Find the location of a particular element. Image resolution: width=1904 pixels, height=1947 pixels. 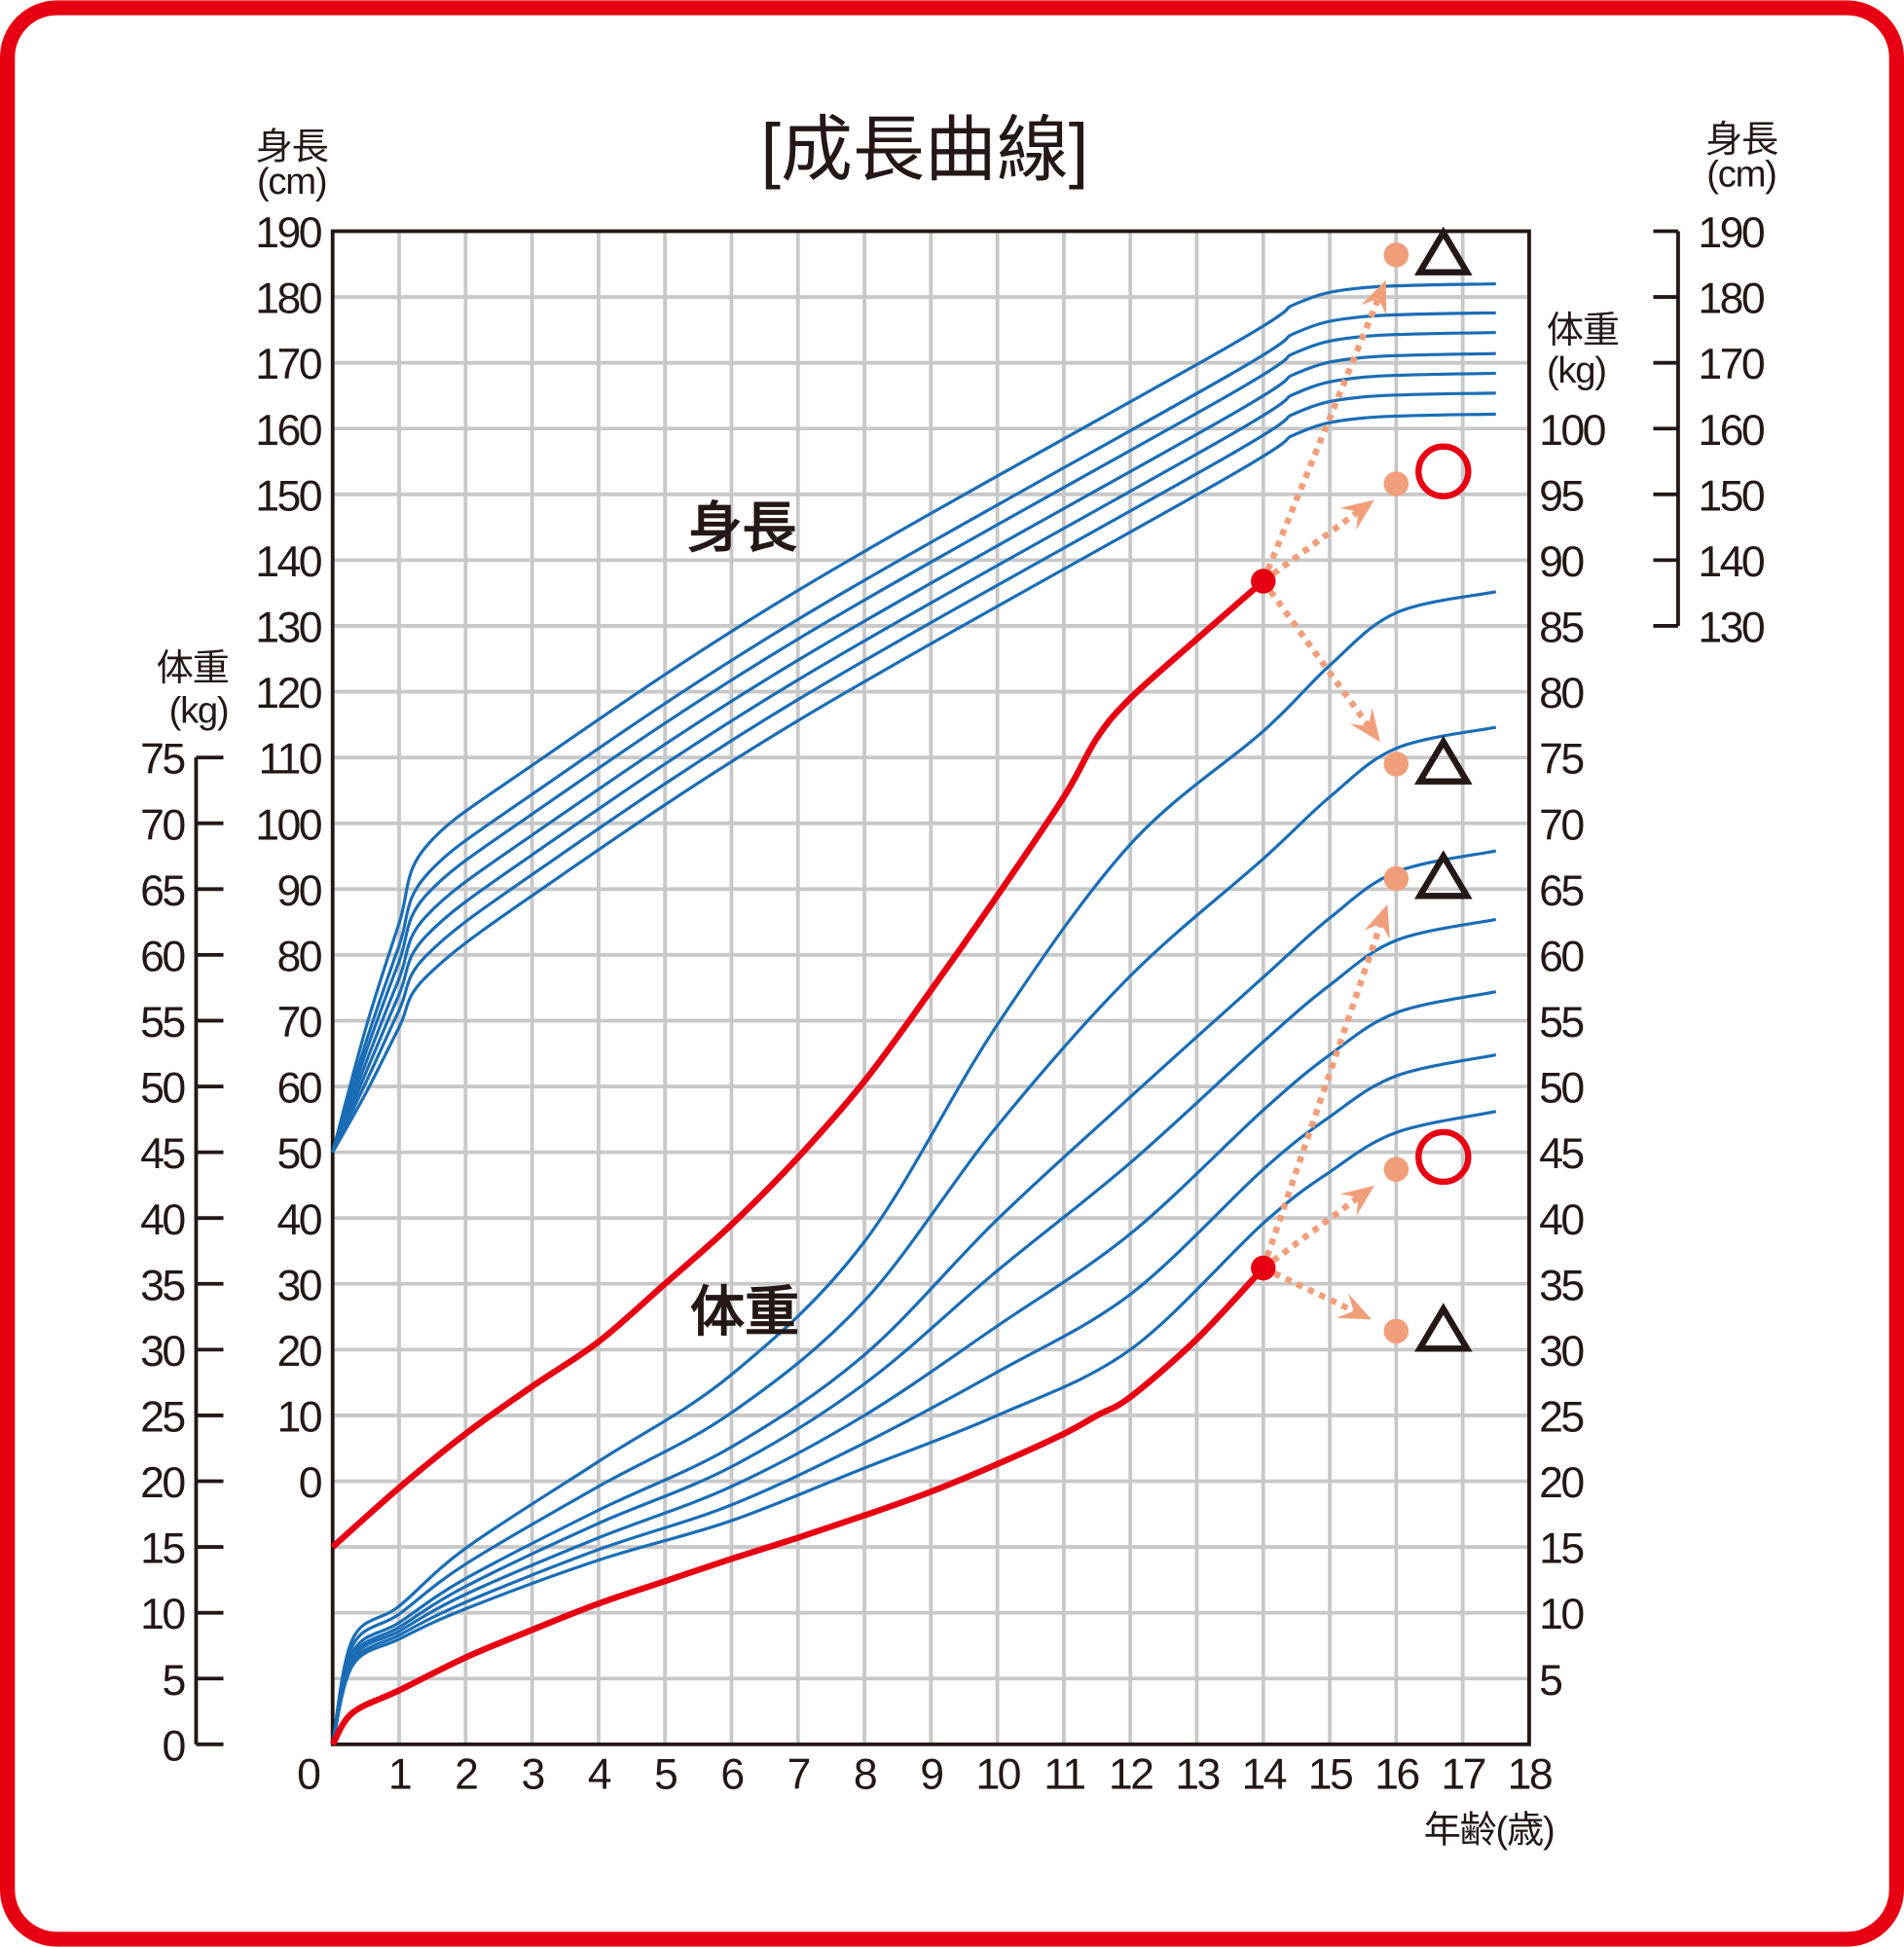

left-height-tick-label: 190 is located at coordinates (288, 233).